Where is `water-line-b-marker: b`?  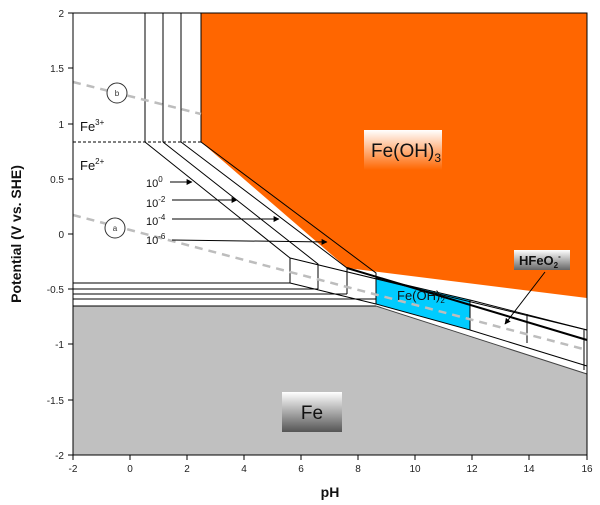
water-line-b-marker: b is located at coordinates (117, 93).